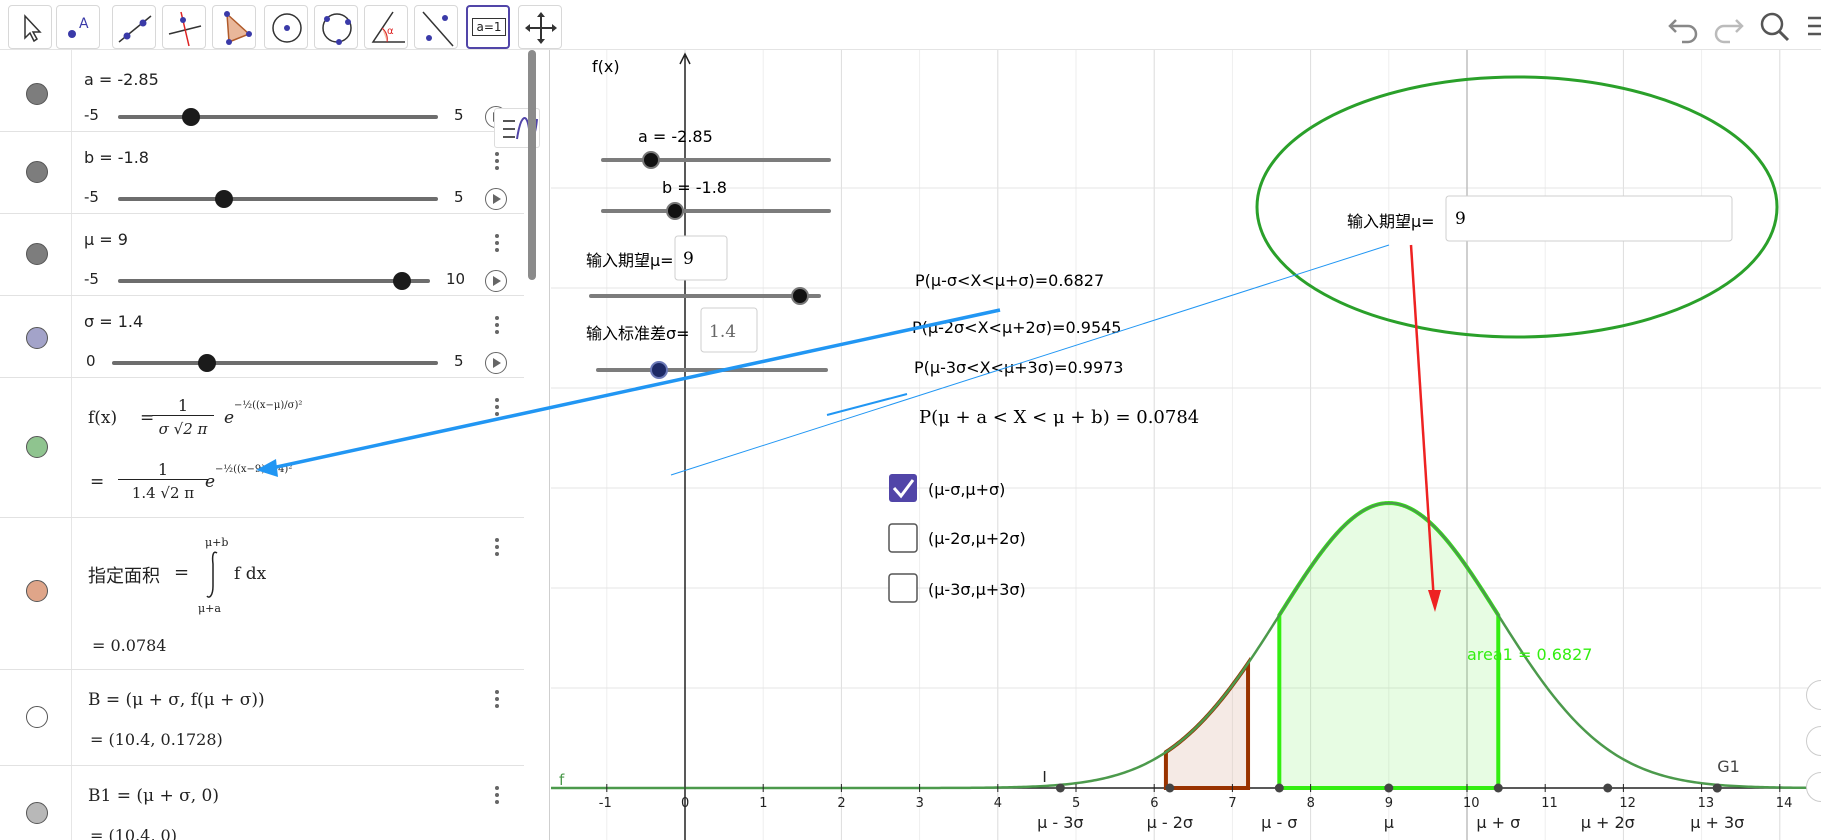 This screenshot has height=840, width=1821. What do you see at coordinates (278, 199) in the screenshot?
I see `slider-b-track` at bounding box center [278, 199].